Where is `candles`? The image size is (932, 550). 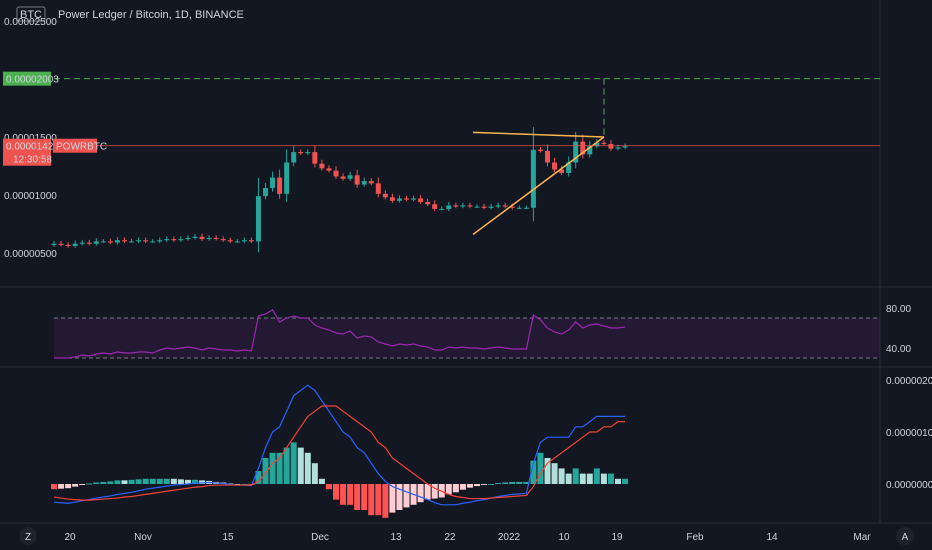
candles is located at coordinates (339, 190).